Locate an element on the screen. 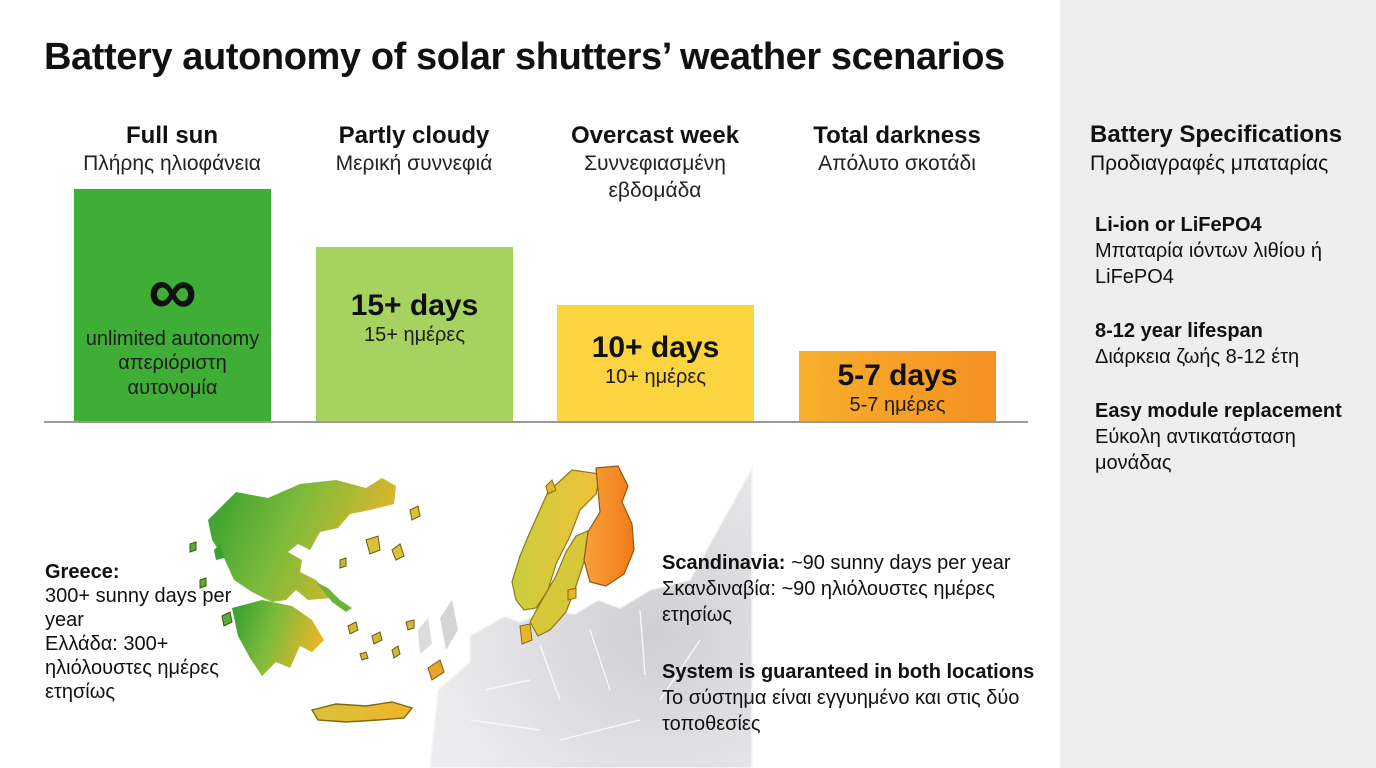 This screenshot has width=1376, height=768. category-header-partly-cloudy: Partly cloudy Μερική συννεφιά is located at coordinates (414, 149).